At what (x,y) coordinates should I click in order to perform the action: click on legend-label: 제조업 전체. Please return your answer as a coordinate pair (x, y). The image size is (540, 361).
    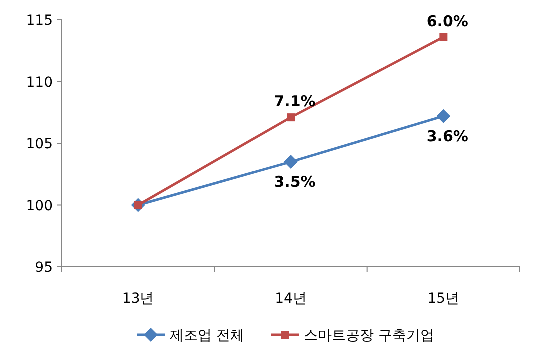
    Looking at the image, I should click on (207, 336).